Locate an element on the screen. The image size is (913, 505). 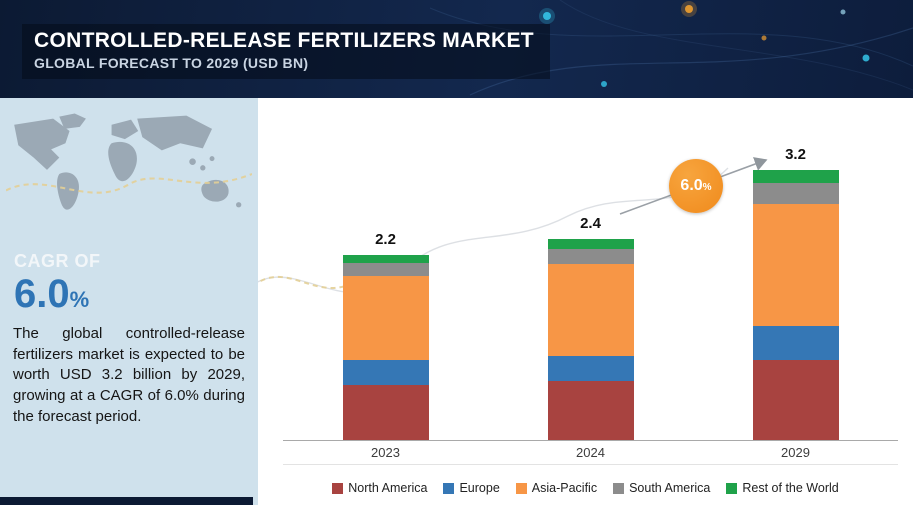
legend-item-south-america: South America is located at coordinates (661, 488).